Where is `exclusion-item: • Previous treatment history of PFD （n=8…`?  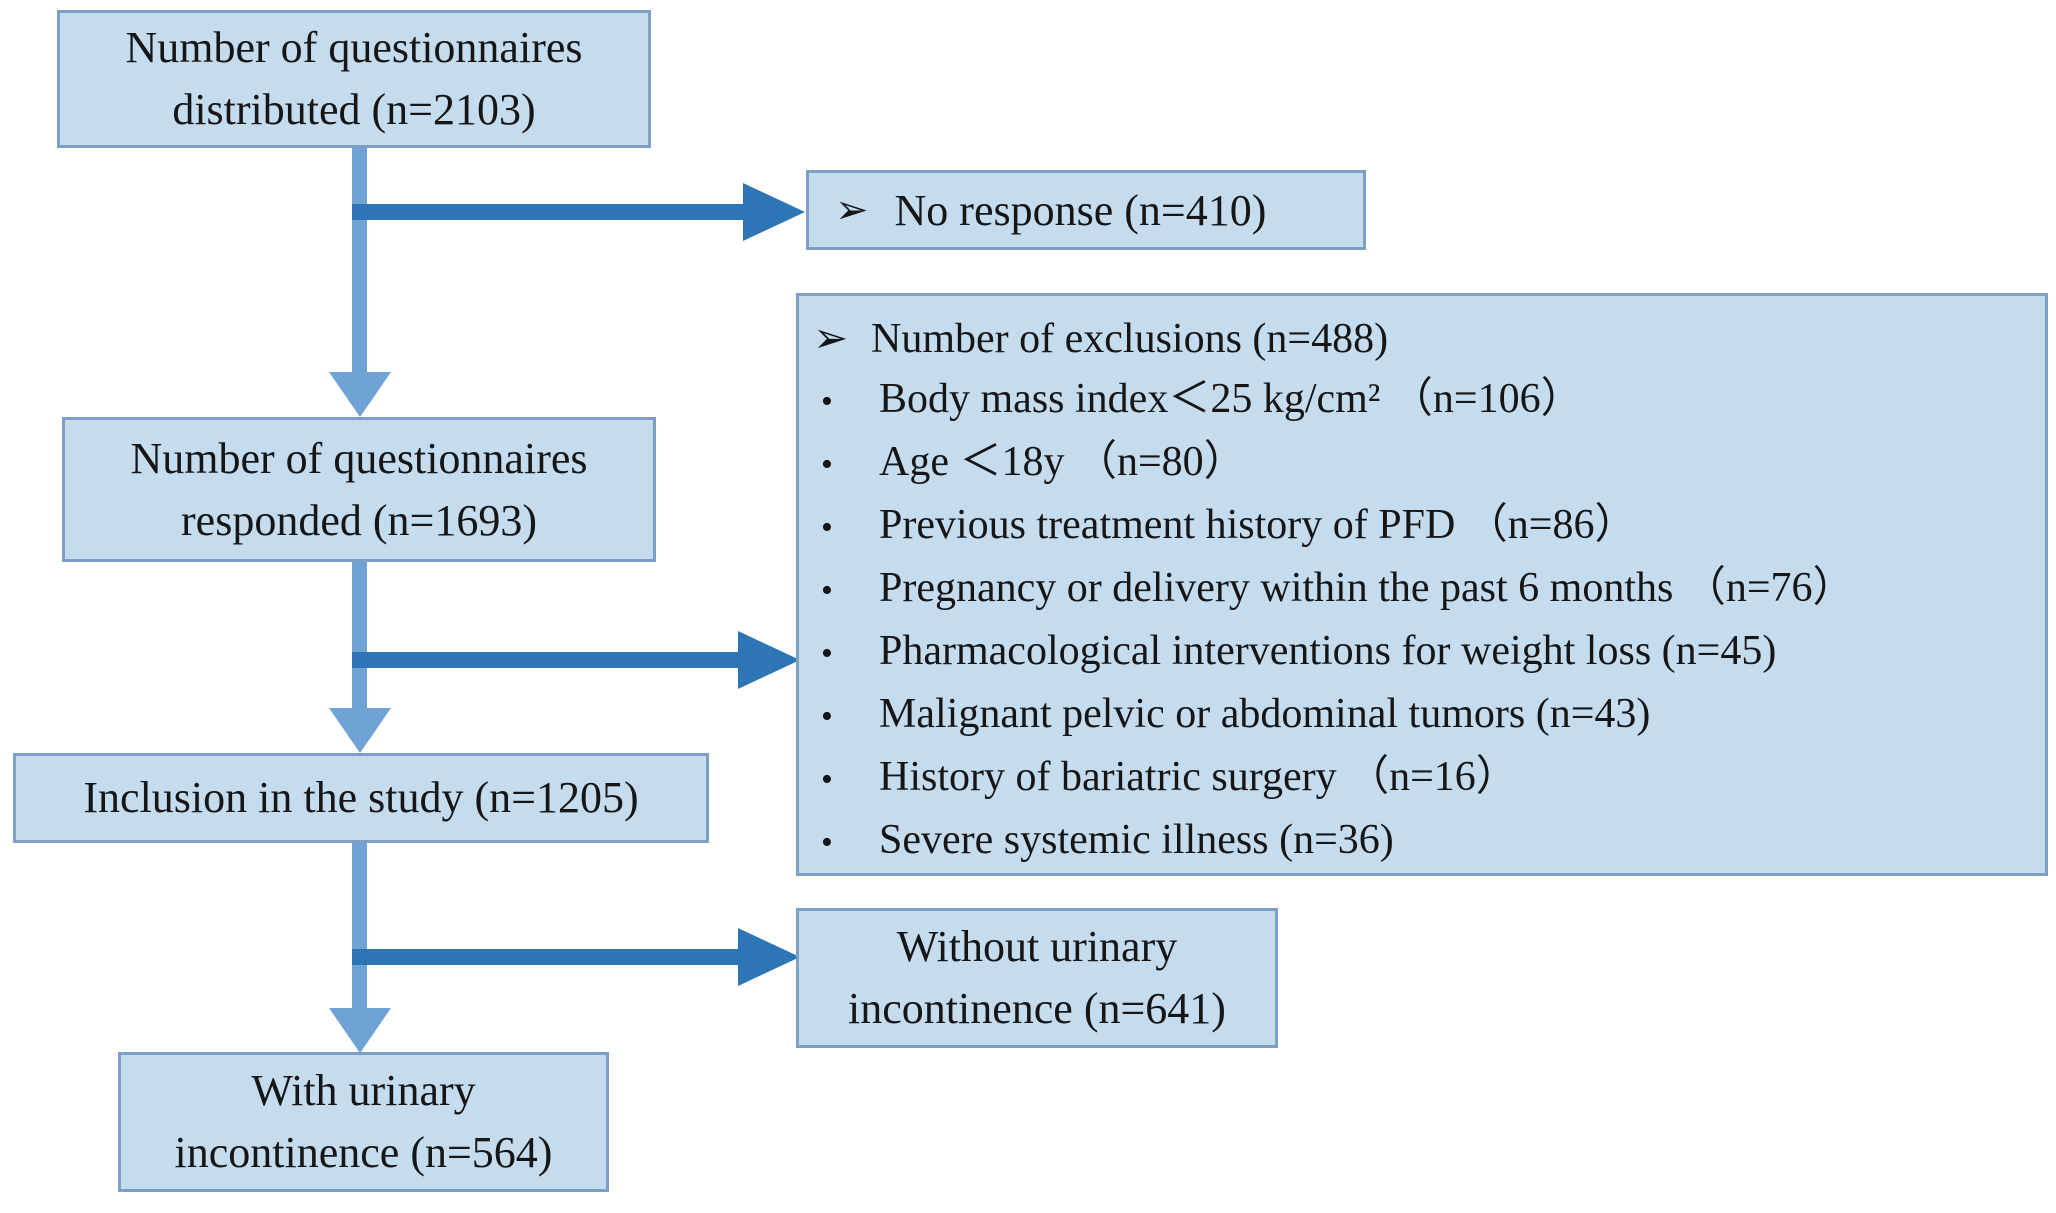 exclusion-item: • Previous treatment history of PFD （n=8… is located at coordinates (1419, 526).